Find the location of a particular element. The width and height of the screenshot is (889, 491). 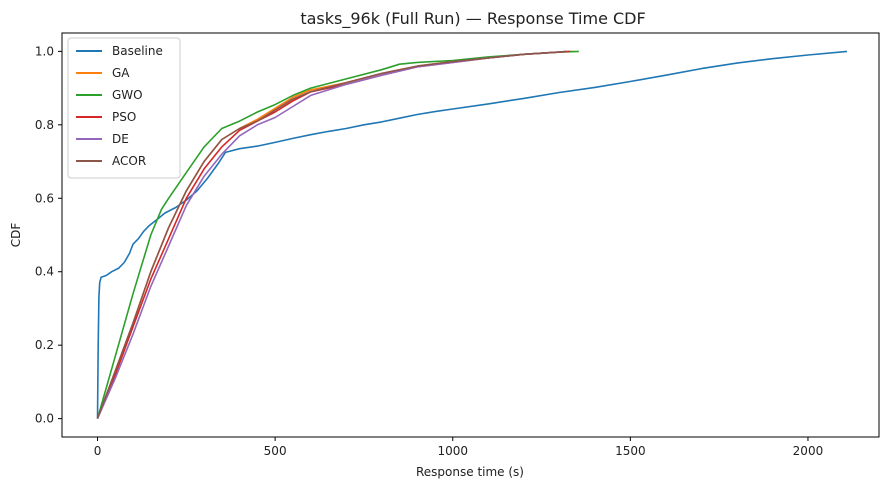

legend-label: DE is located at coordinates (120, 139).